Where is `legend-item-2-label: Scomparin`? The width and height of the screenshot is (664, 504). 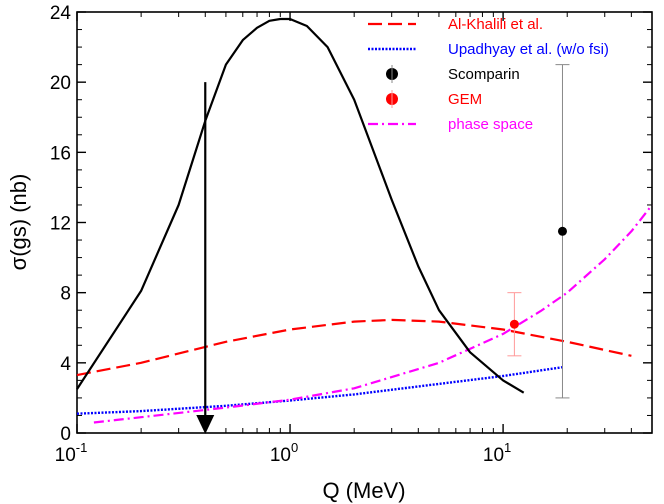 legend-item-2-label: Scomparin is located at coordinates (484, 74).